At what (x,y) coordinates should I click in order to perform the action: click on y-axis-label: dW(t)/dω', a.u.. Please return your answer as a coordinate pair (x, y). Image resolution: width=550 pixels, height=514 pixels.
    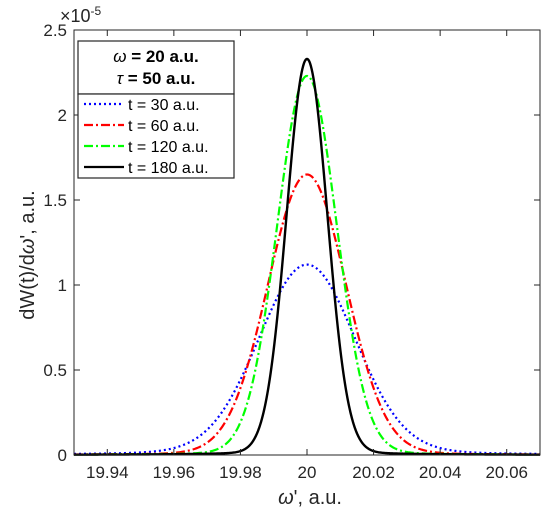
    Looking at the image, I should click on (28, 254).